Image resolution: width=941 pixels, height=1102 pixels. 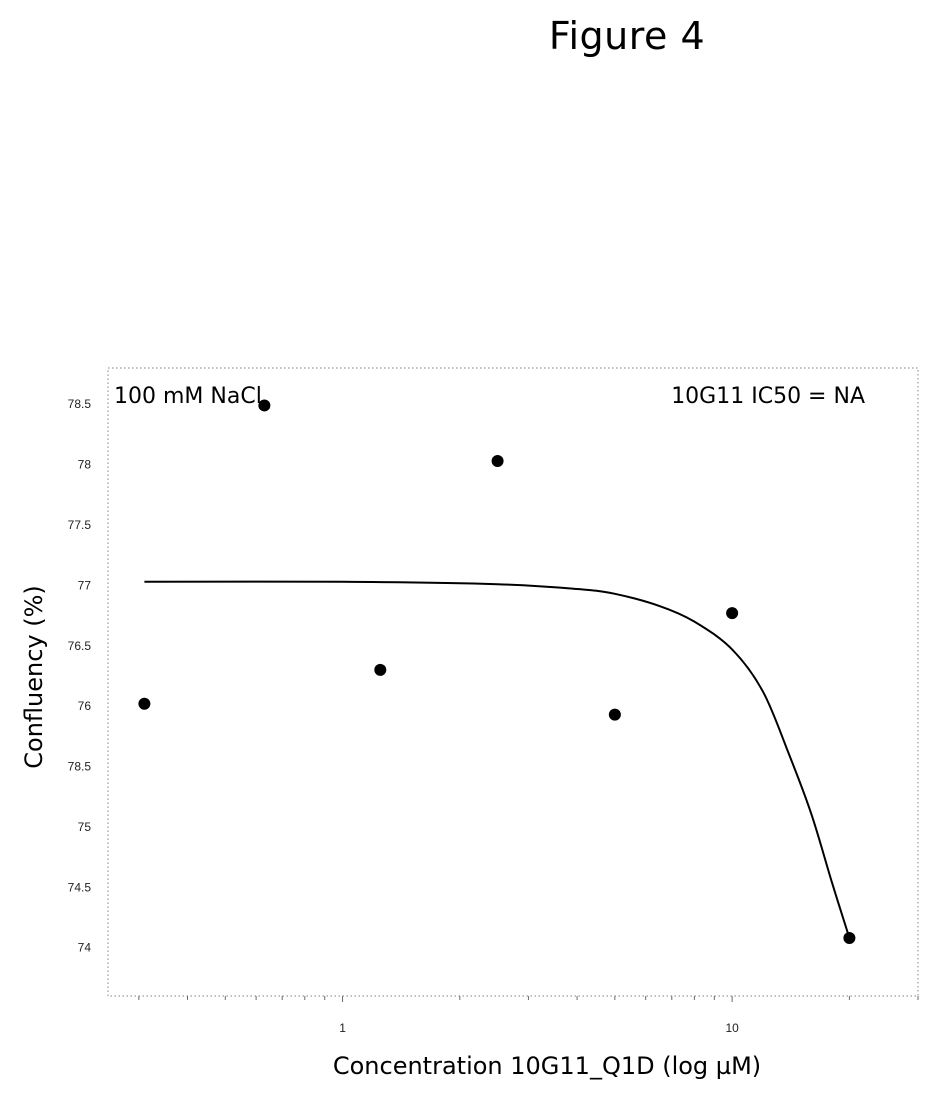 What do you see at coordinates (85, 465) in the screenshot?
I see `y-tick-label: 78` at bounding box center [85, 465].